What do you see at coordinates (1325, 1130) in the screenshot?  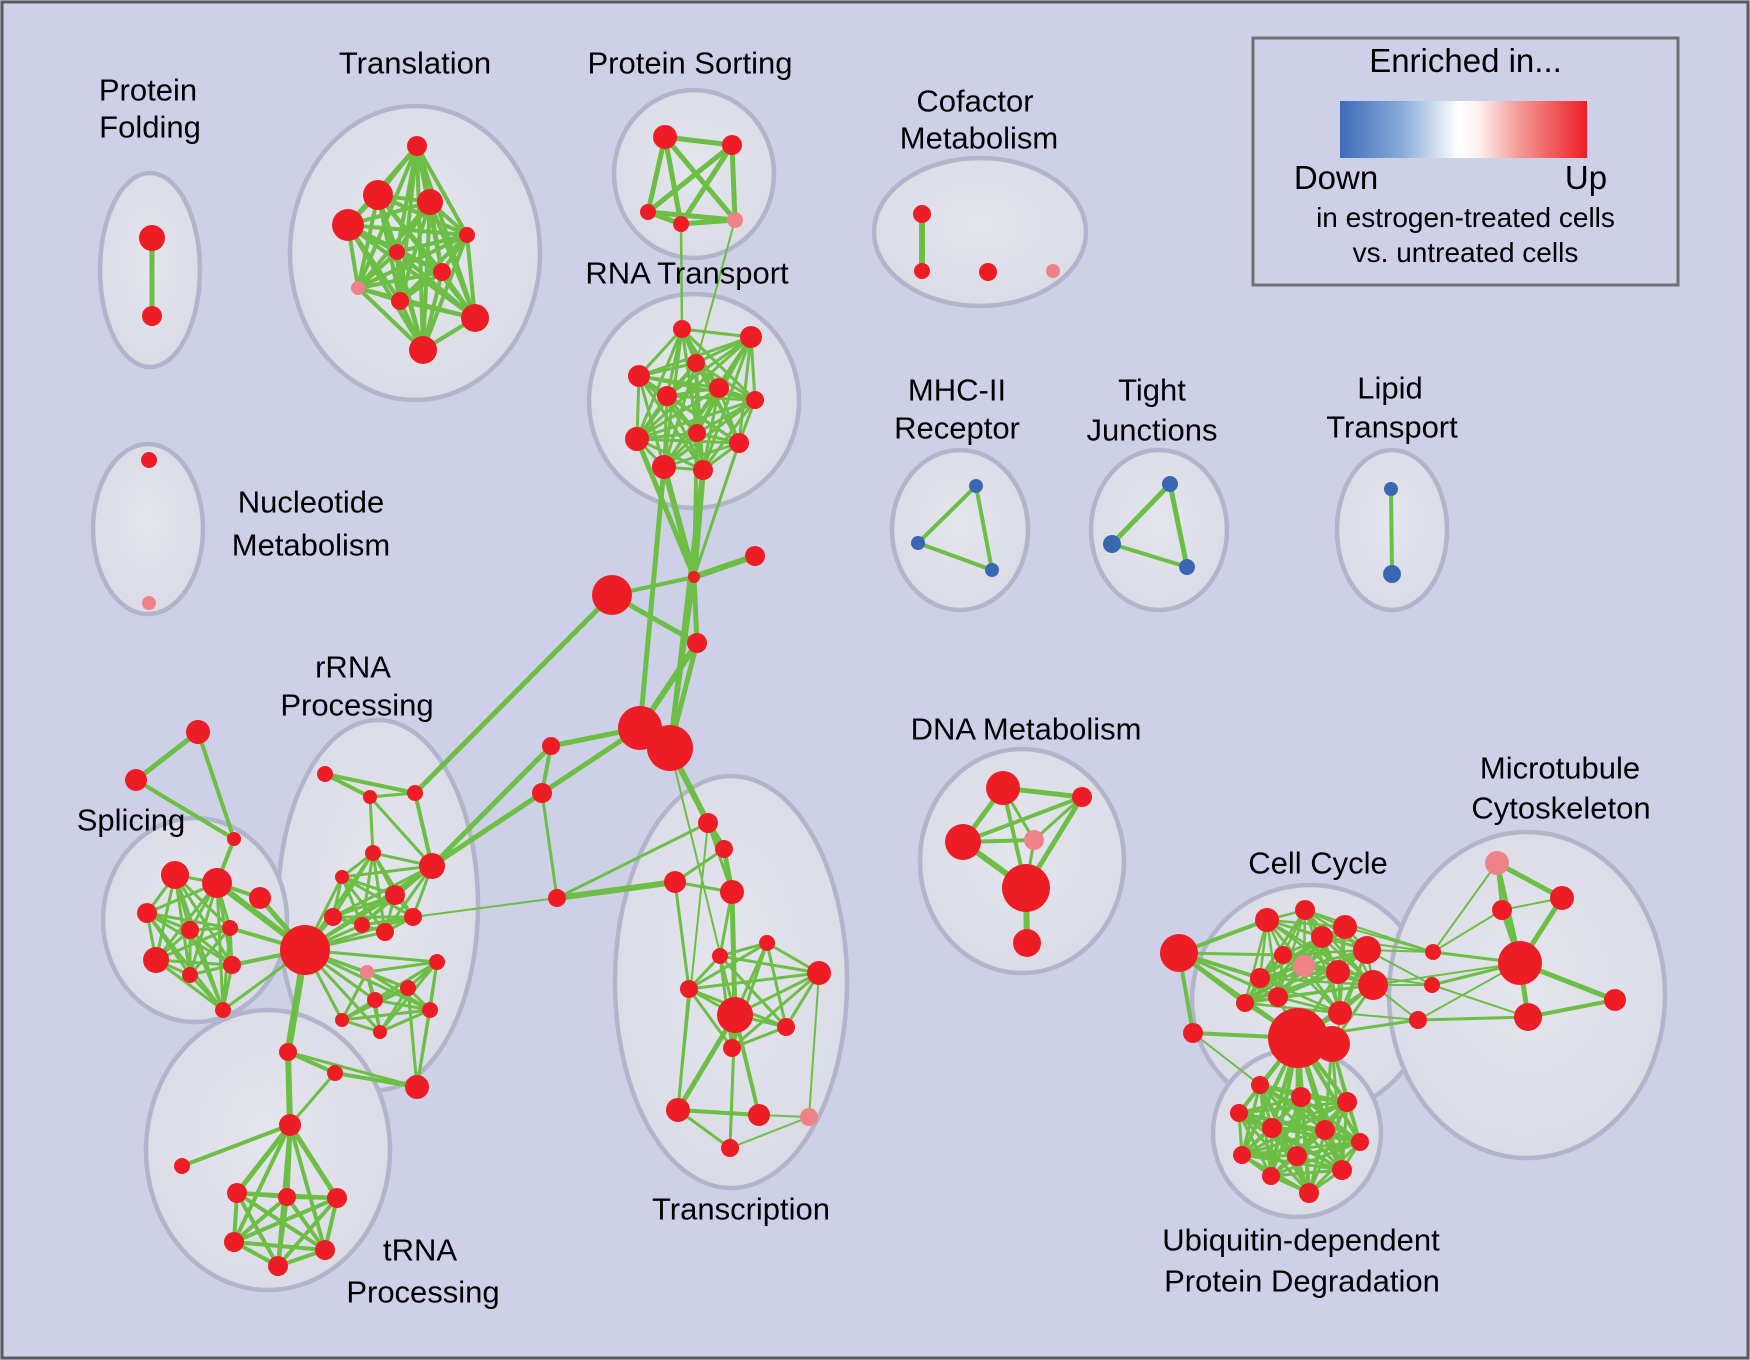 I see `node-u6` at bounding box center [1325, 1130].